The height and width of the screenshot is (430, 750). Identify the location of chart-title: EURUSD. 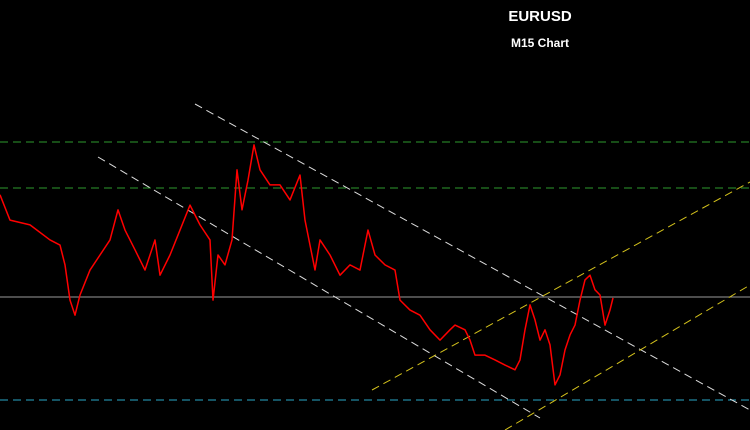
(540, 16).